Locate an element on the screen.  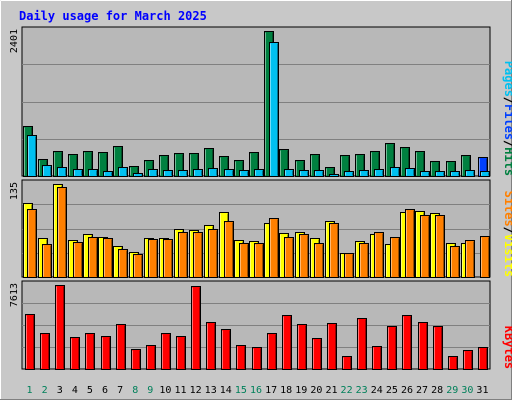
panel-max-label: 7613 is located at coordinates (14, 295).